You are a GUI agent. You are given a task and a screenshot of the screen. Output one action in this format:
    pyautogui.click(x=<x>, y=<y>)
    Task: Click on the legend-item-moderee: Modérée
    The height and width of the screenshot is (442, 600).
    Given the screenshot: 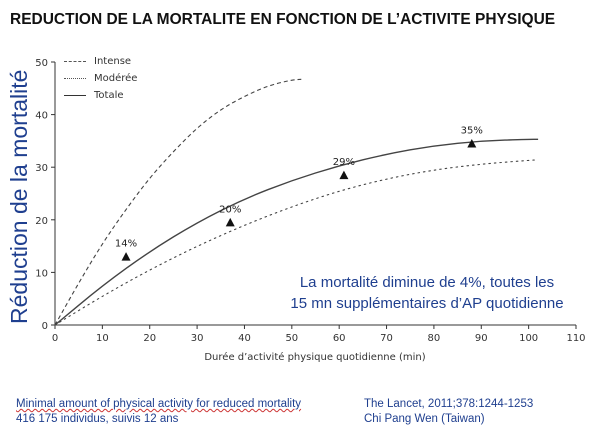 What is the action you would take?
    pyautogui.click(x=100, y=78)
    